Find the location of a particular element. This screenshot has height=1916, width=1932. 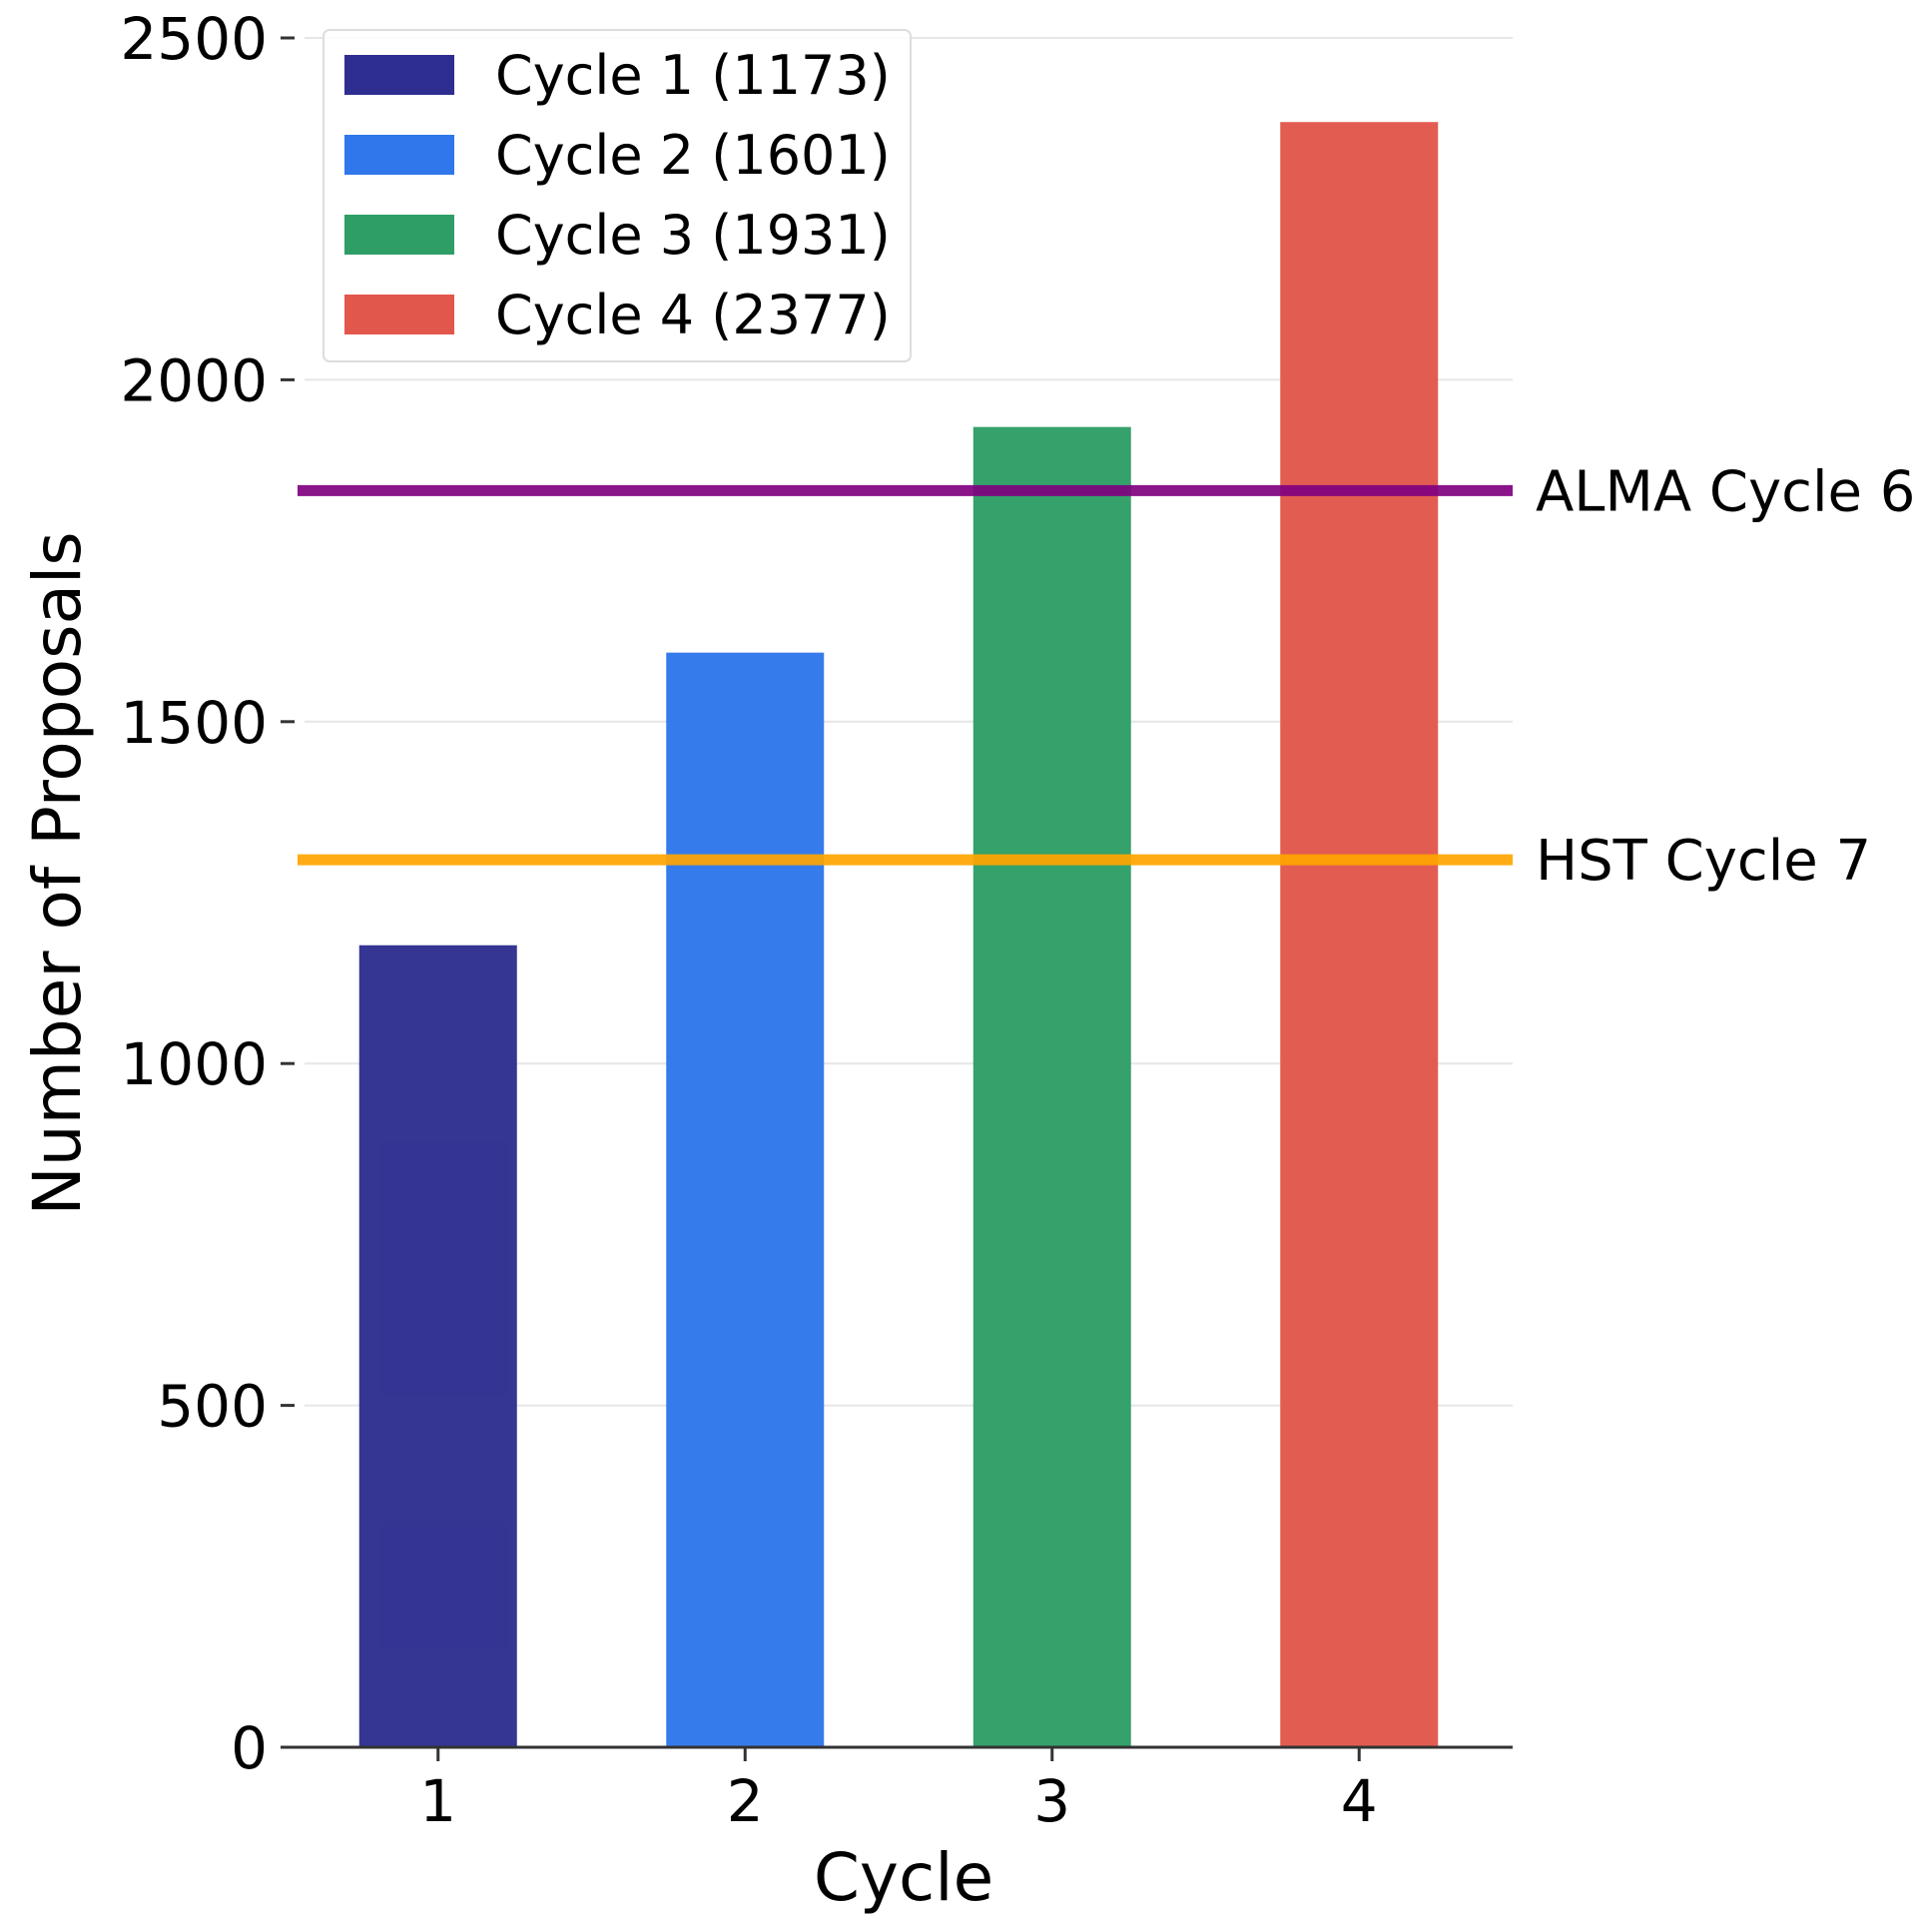

x-tick-label: 3 is located at coordinates (1051, 1801).